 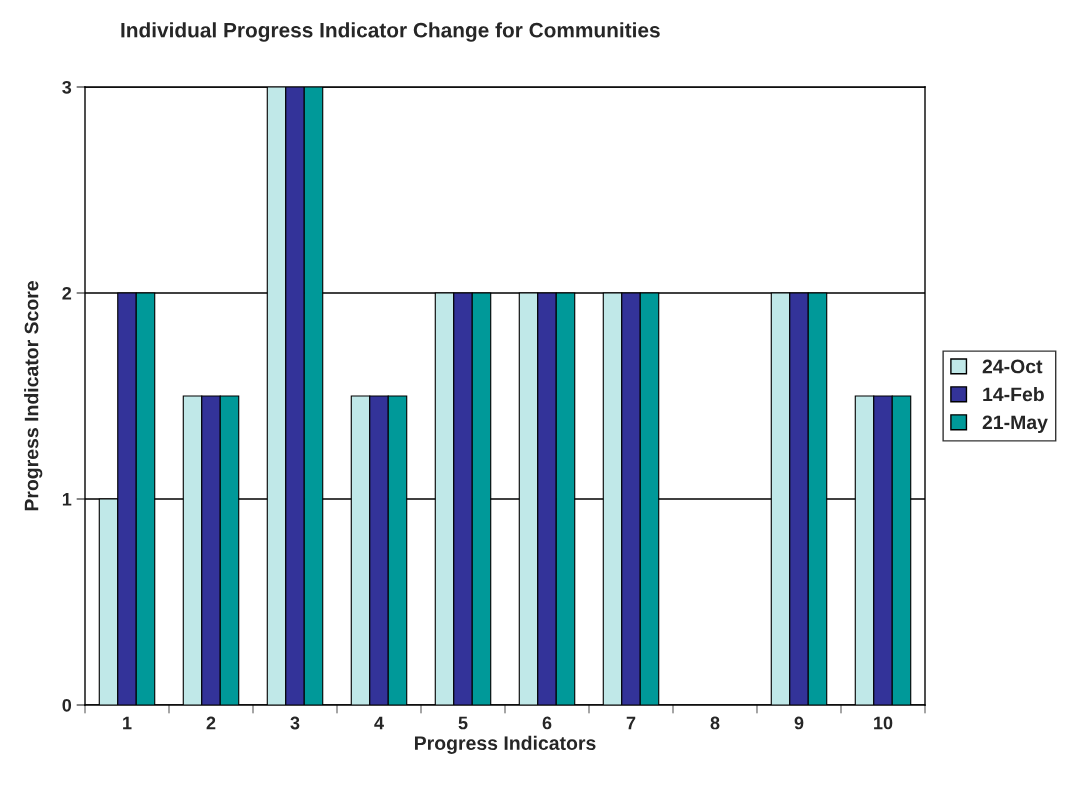 What do you see at coordinates (1012, 366) in the screenshot?
I see `legend-label: 24-Oct` at bounding box center [1012, 366].